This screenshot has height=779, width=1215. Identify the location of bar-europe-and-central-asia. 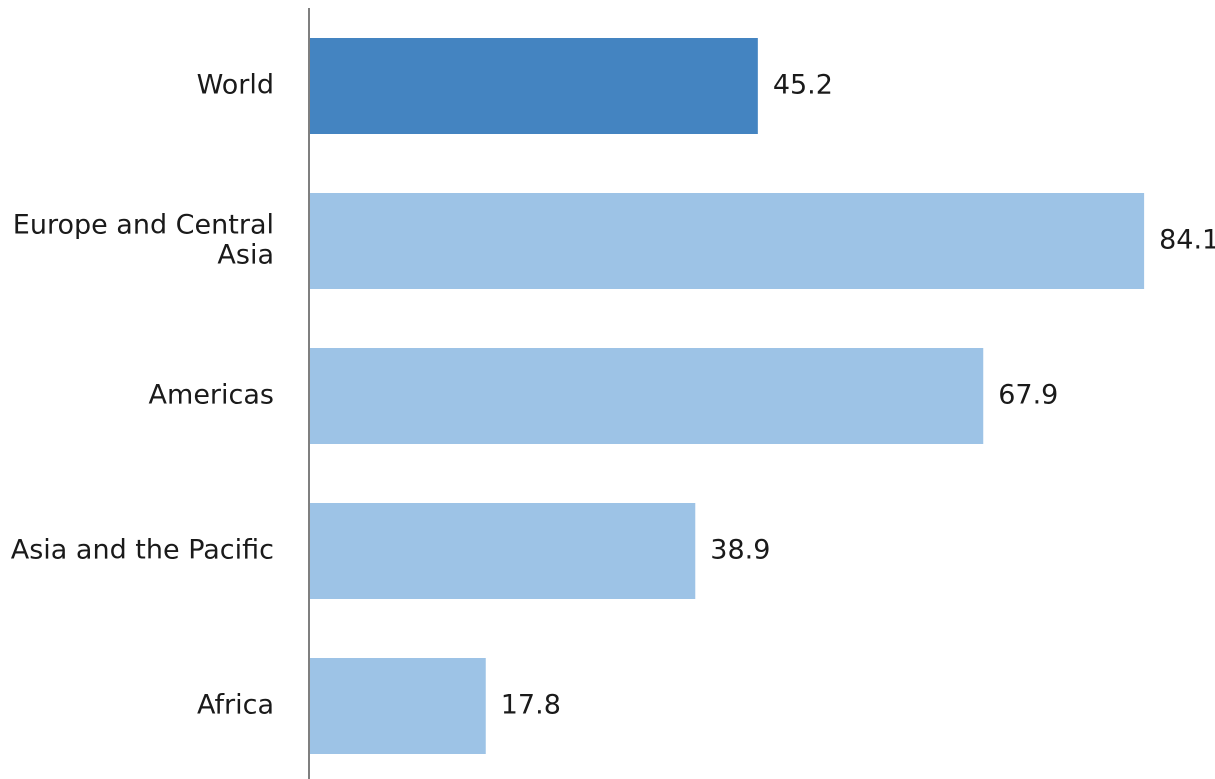
(727, 241).